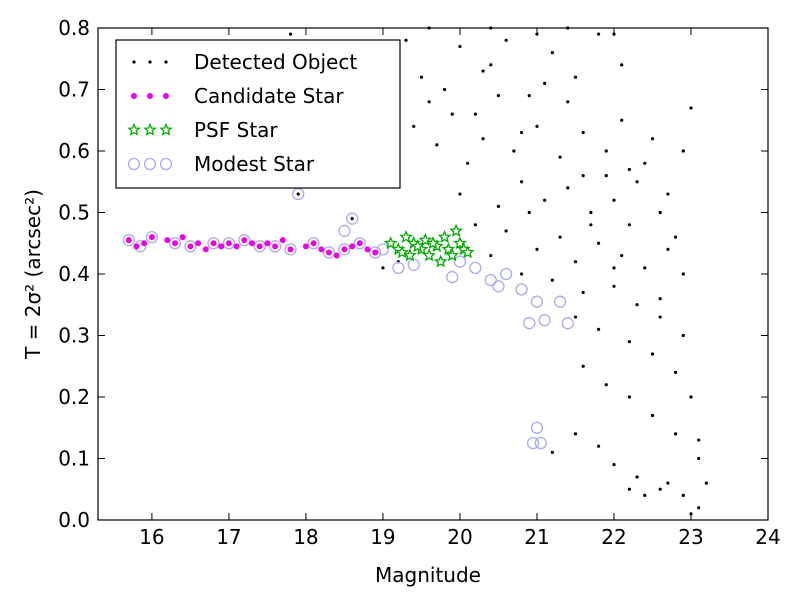 Image resolution: width=800 pixels, height=600 pixels. What do you see at coordinates (74, 459) in the screenshot?
I see `y-tick-label: 0.1` at bounding box center [74, 459].